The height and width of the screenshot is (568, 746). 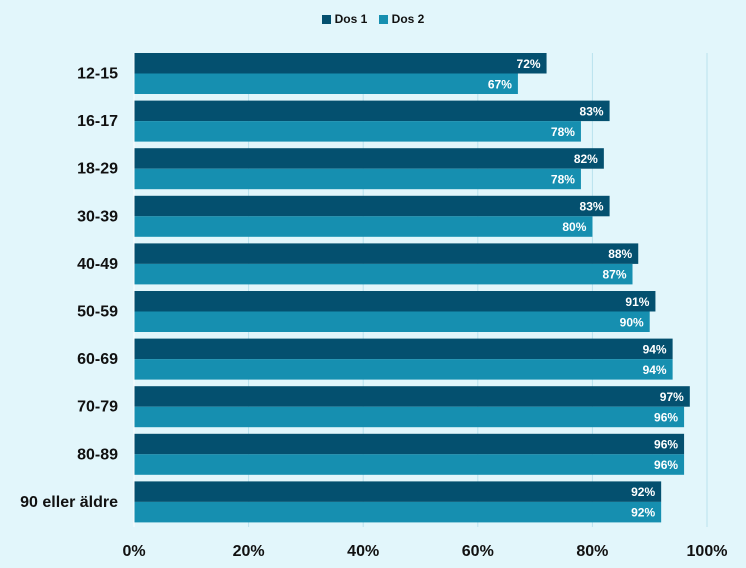 What do you see at coordinates (529, 64) in the screenshot?
I see `data-label: 72%` at bounding box center [529, 64].